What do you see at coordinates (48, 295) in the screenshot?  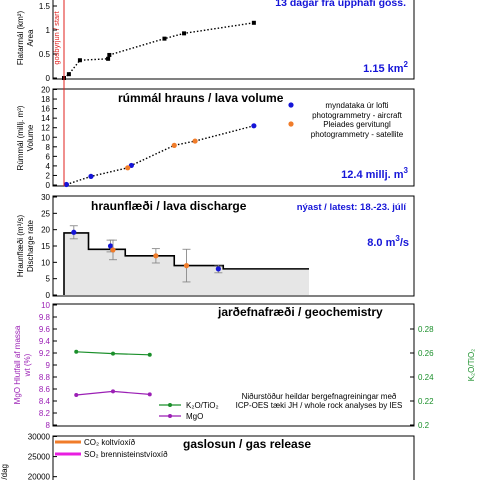 I see `discharge-y-tick-label-0: 0` at bounding box center [48, 295].